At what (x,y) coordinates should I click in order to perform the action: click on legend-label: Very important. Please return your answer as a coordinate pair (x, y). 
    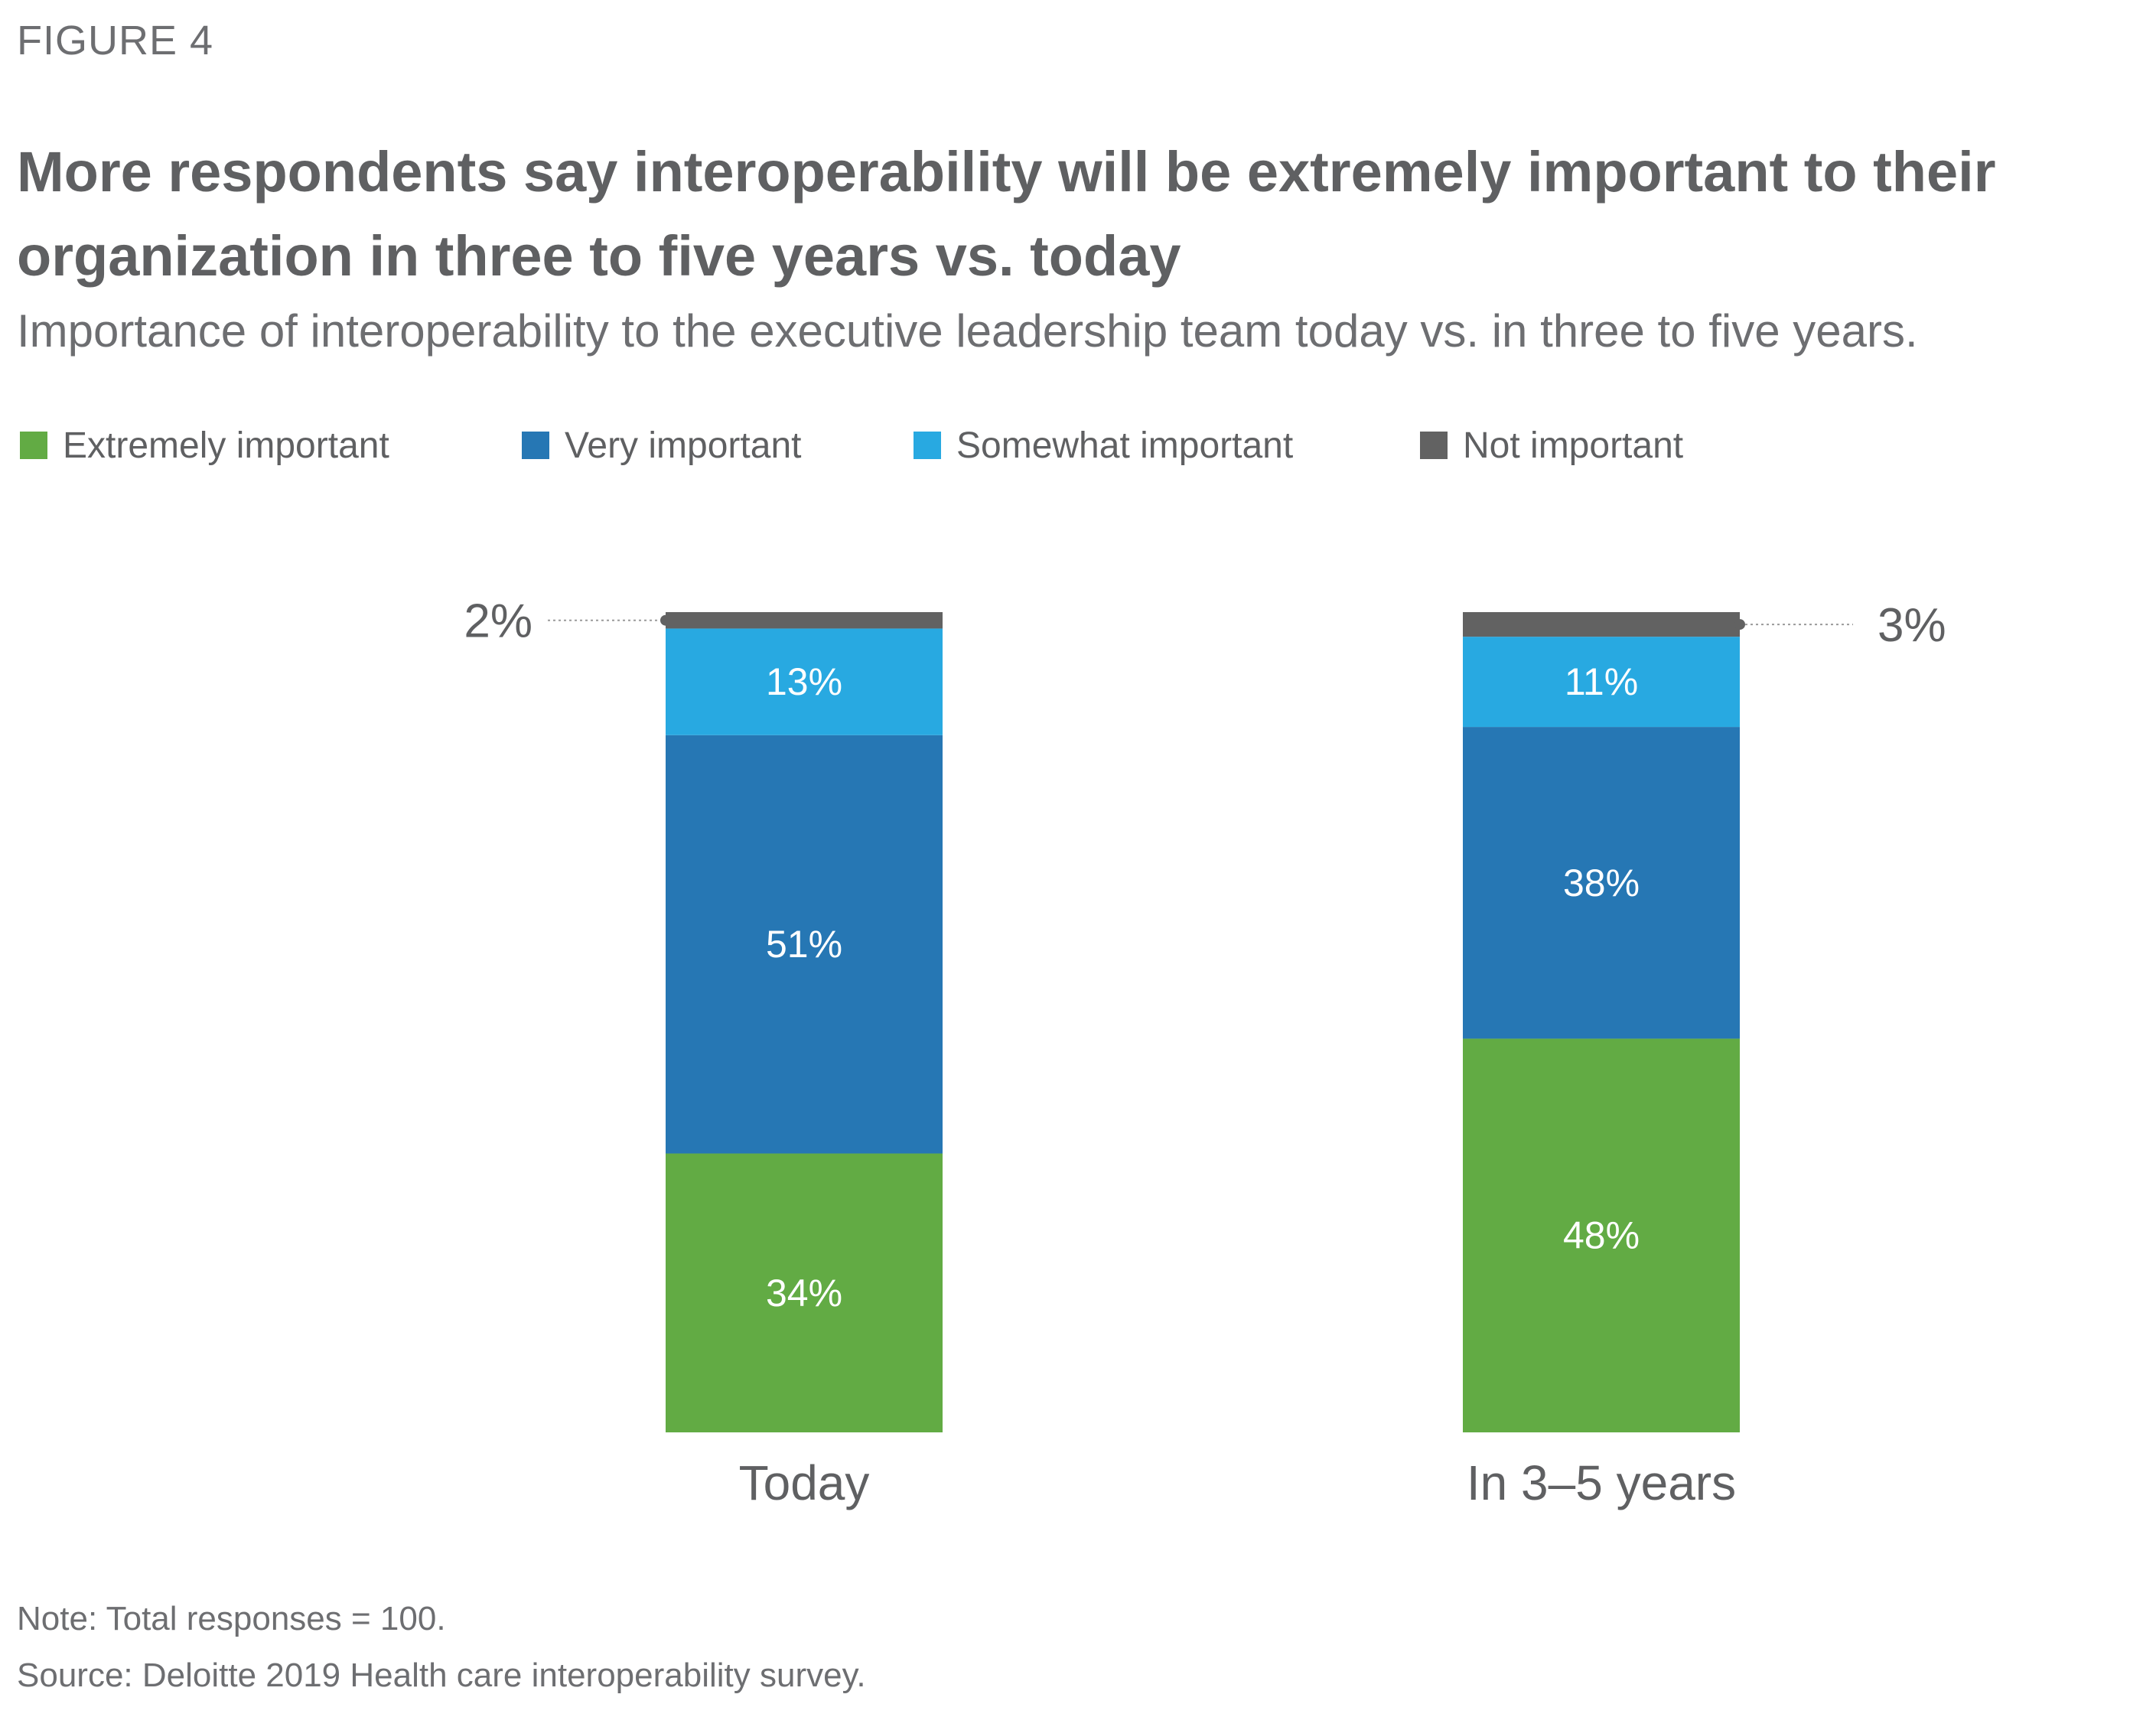
    Looking at the image, I should click on (683, 446).